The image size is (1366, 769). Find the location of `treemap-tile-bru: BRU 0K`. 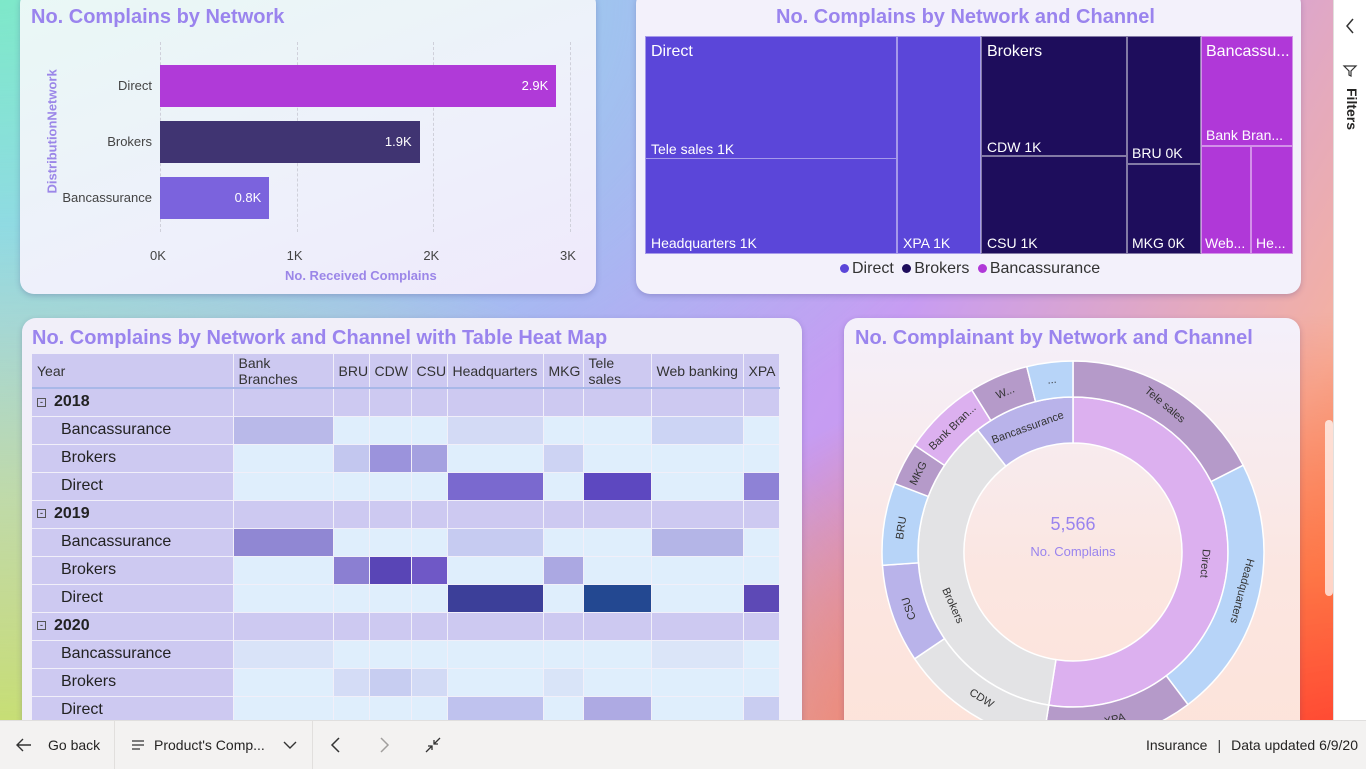

treemap-tile-bru: BRU 0K is located at coordinates (1164, 100).